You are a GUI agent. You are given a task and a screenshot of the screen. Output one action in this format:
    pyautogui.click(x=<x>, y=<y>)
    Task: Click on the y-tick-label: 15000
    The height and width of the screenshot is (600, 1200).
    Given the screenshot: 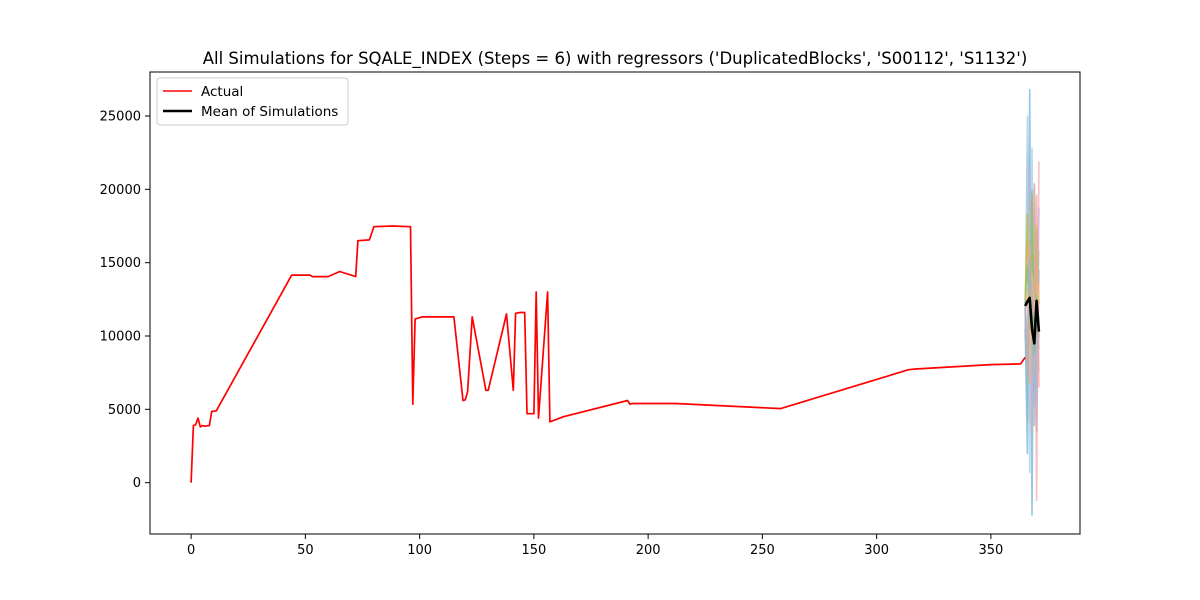 What is the action you would take?
    pyautogui.click(x=120, y=263)
    